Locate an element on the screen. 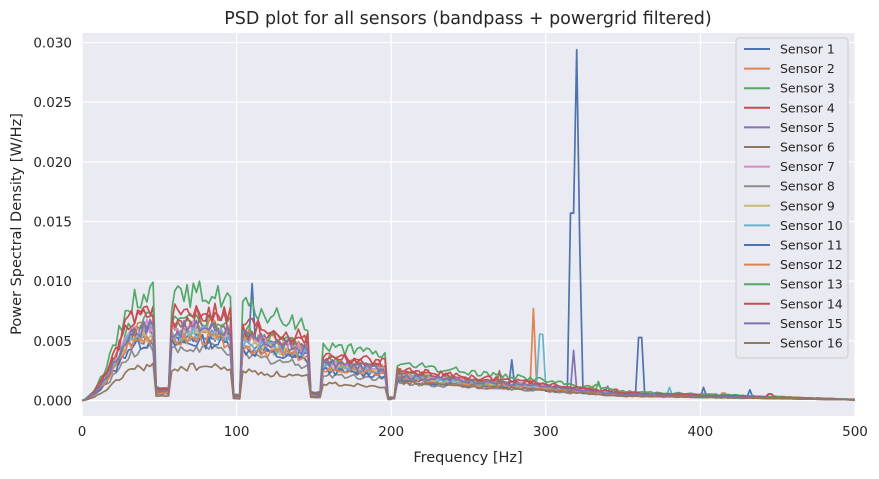 This screenshot has width=879, height=479. y-axis-label: Power Spectral Density [W/Hz] is located at coordinates (17, 224).